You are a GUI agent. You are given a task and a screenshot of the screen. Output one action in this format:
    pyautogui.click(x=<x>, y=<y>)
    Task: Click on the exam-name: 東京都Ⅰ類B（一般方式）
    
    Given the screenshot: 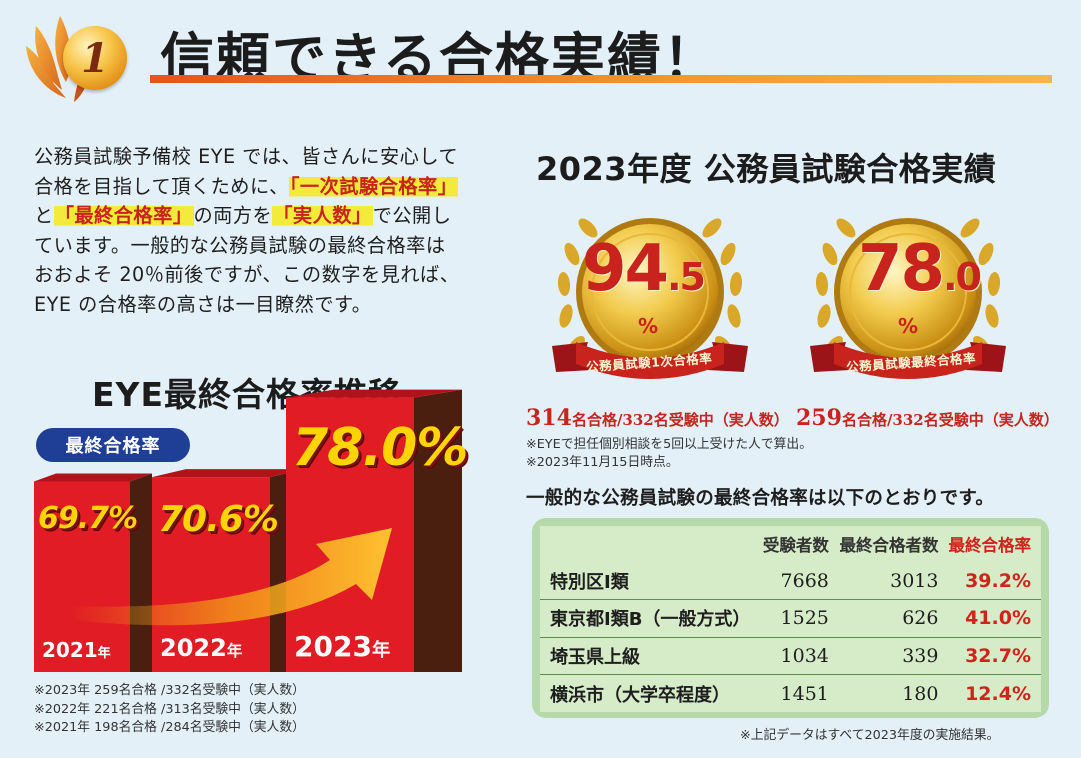 What is the action you would take?
    pyautogui.click(x=650, y=618)
    